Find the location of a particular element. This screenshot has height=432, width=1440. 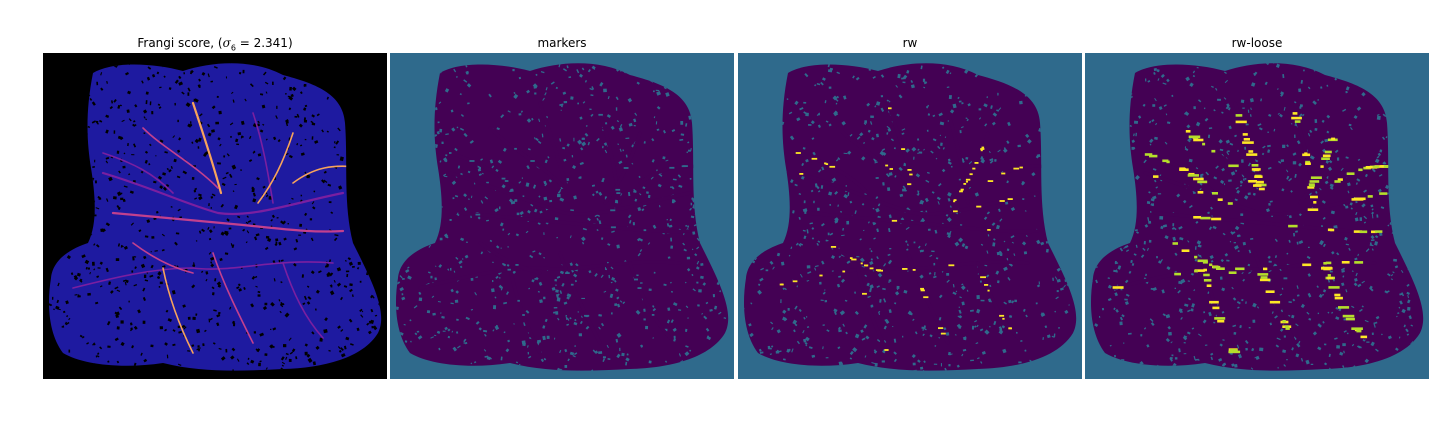

panel-title-rw-loose: rw-loose is located at coordinates (1257, 43).